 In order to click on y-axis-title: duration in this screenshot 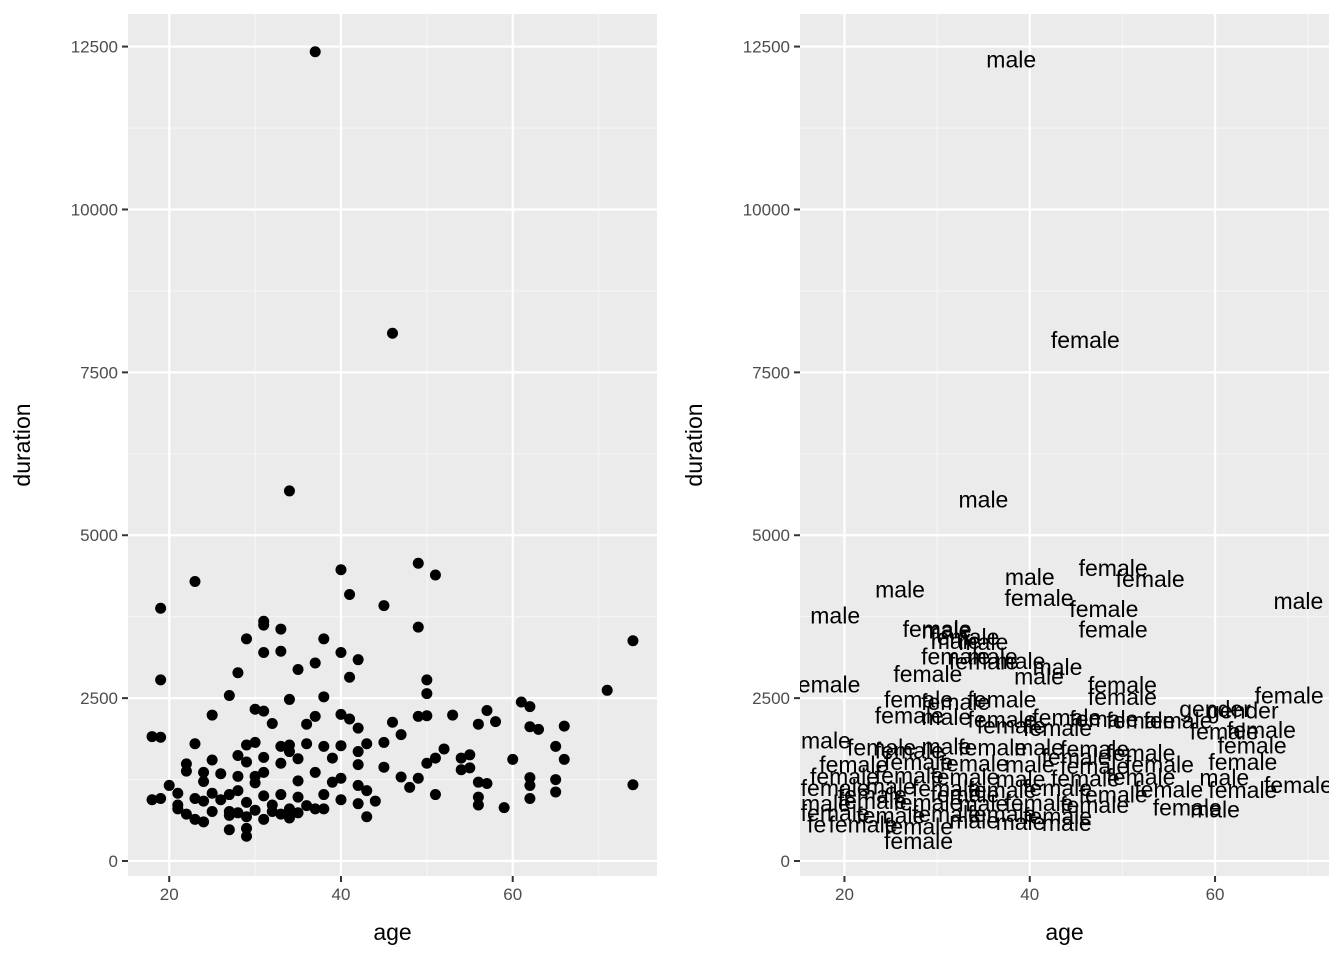, I will do `click(22, 444)`.